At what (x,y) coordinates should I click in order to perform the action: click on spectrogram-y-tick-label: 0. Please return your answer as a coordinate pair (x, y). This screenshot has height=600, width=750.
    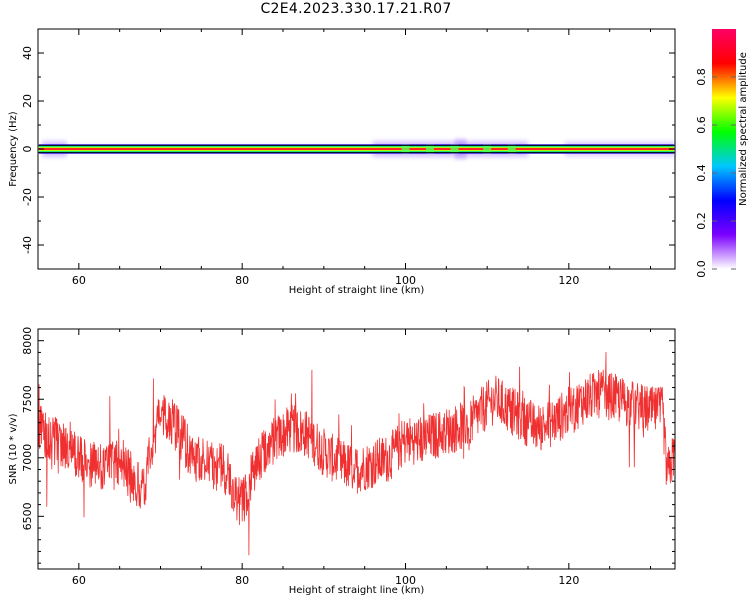
    Looking at the image, I should click on (27, 149).